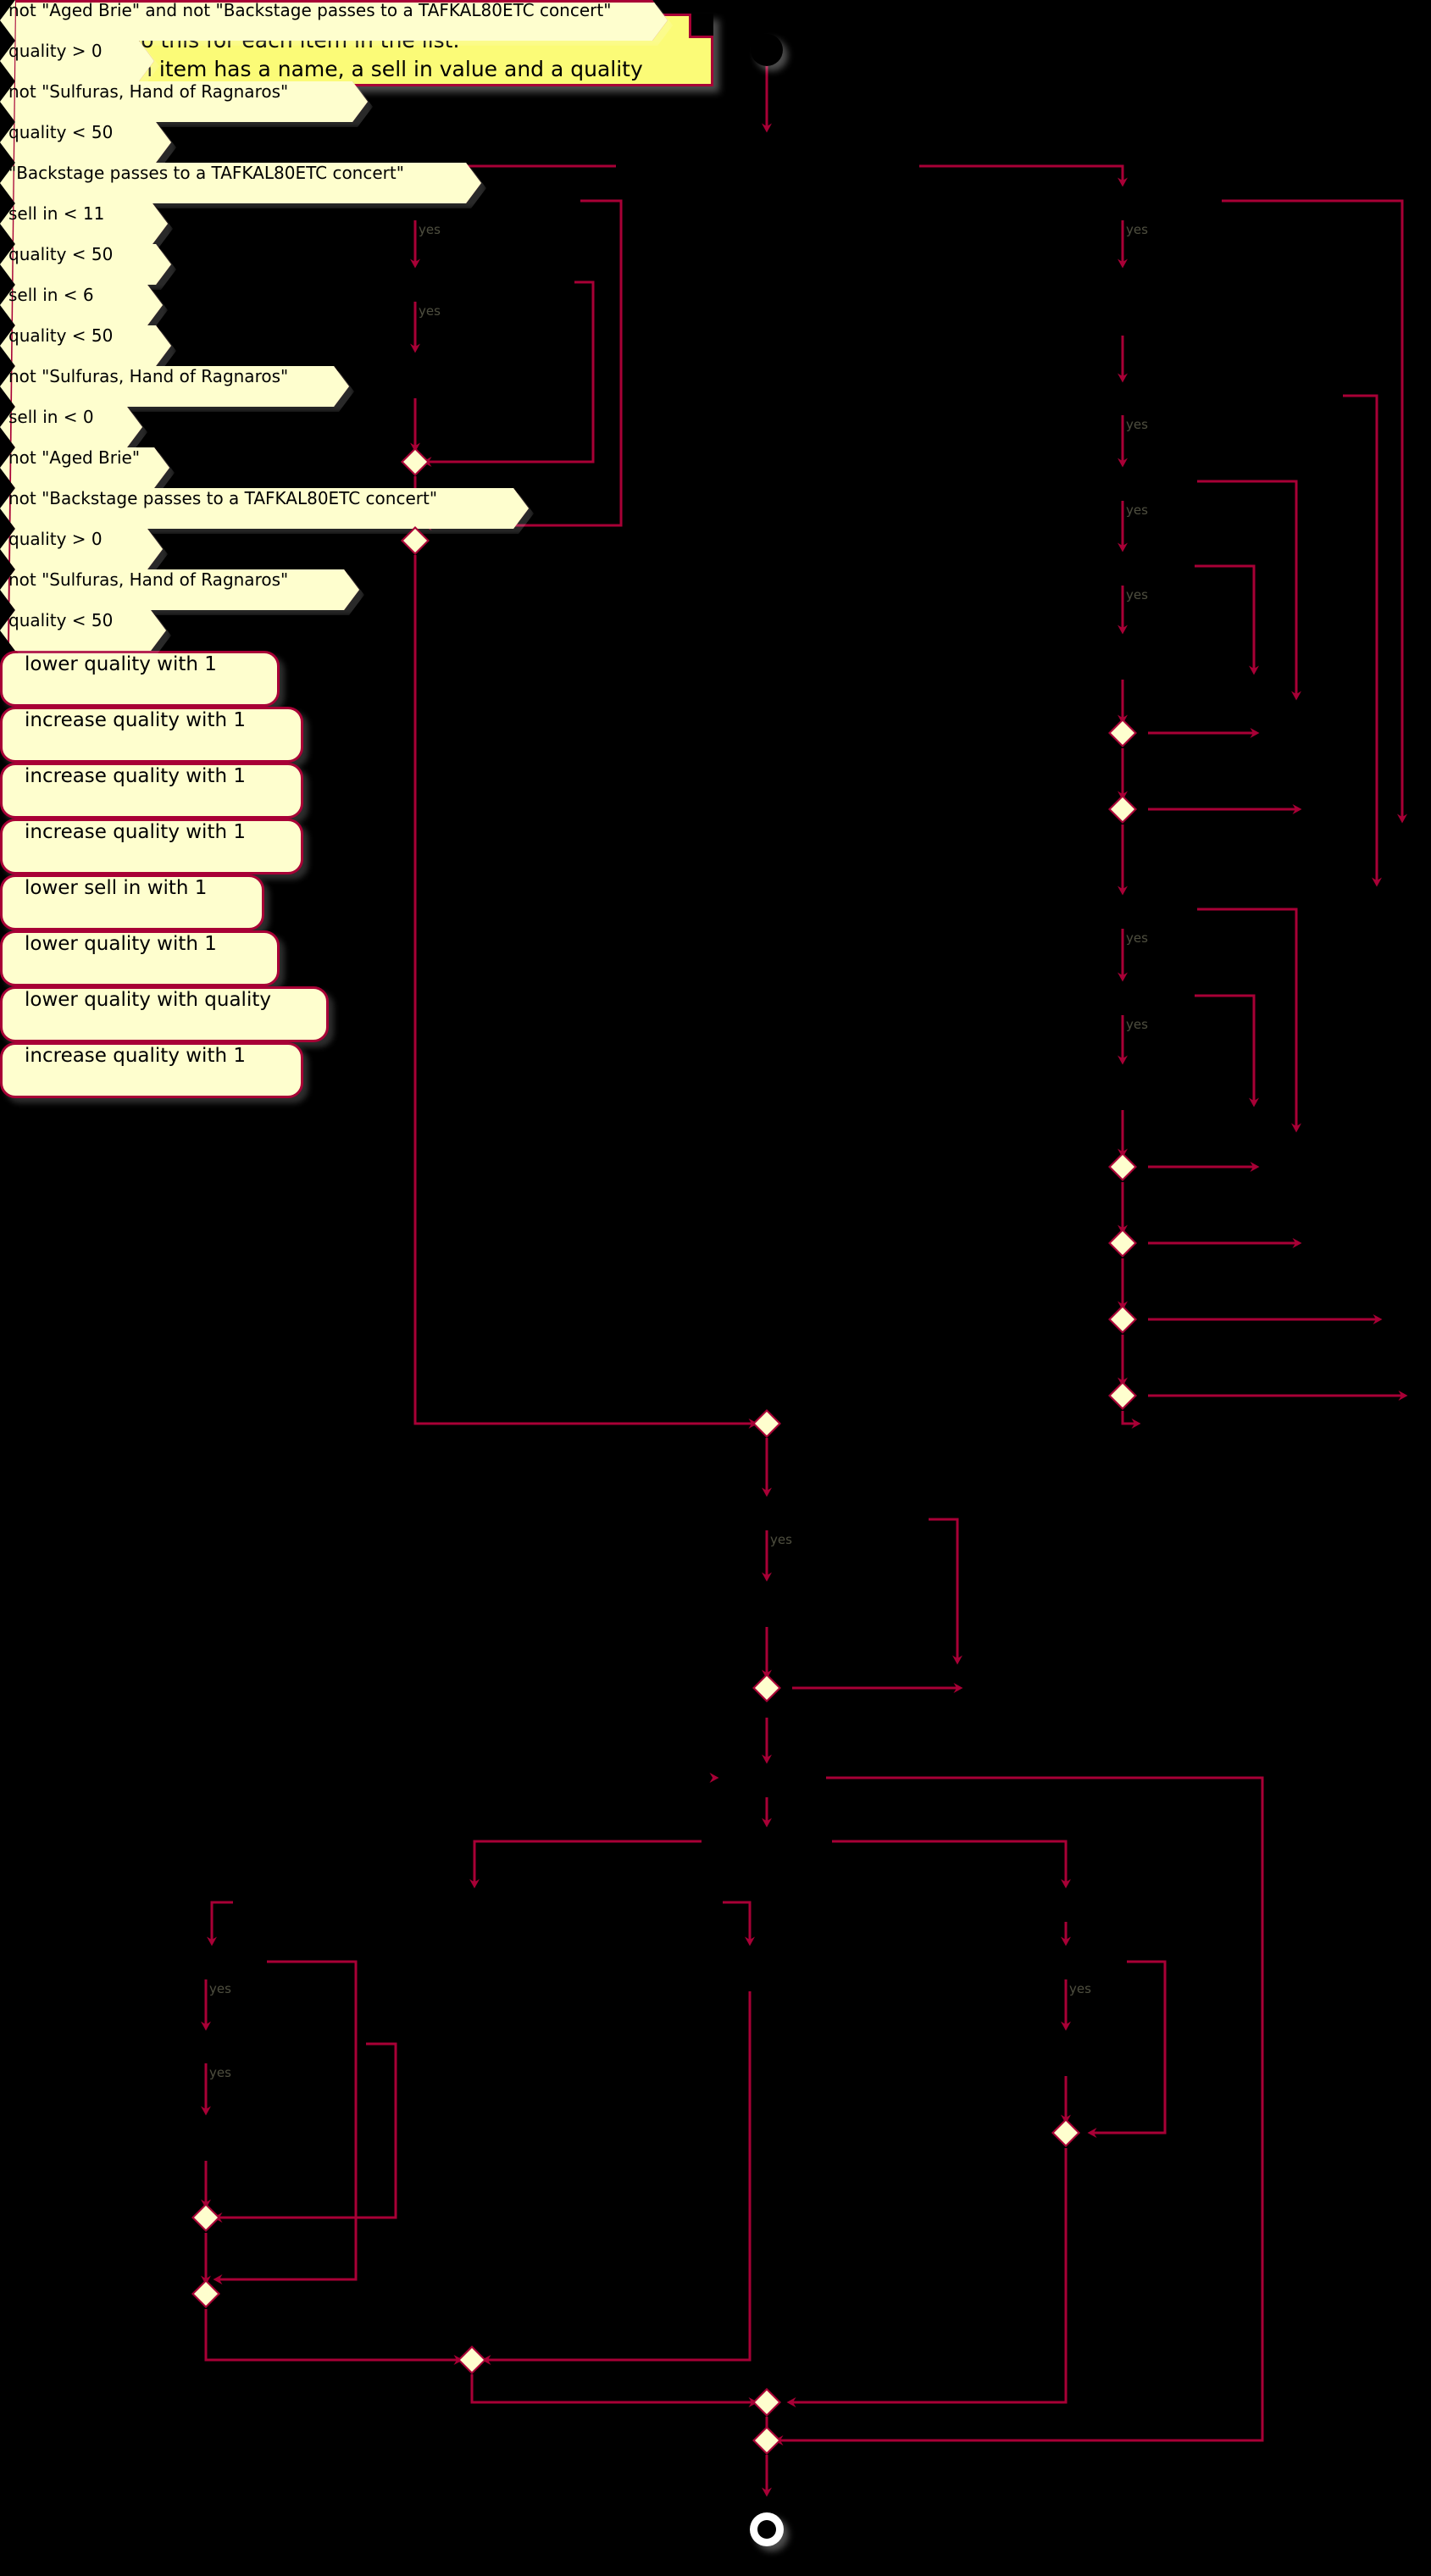 The height and width of the screenshot is (2576, 1431). I want to click on end-node, so click(767, 2529).